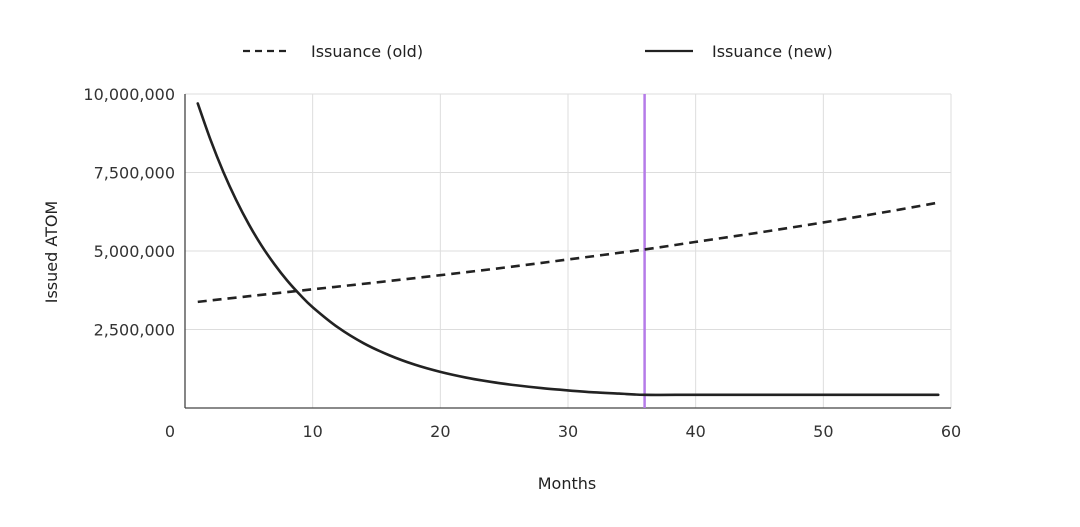 The height and width of the screenshot is (527, 1080). What do you see at coordinates (951, 431) in the screenshot?
I see `x-tick-label: 60` at bounding box center [951, 431].